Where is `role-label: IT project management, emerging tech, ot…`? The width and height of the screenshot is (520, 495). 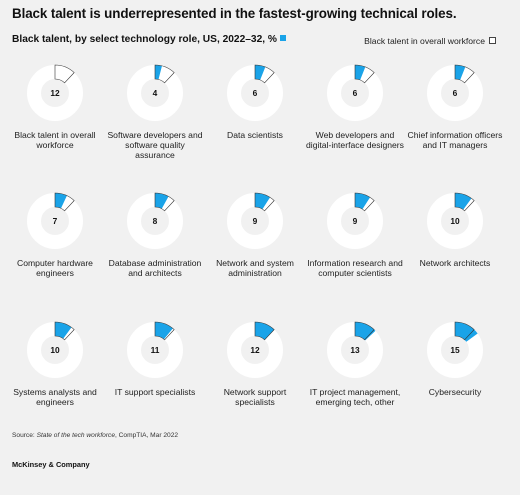 role-label: IT project management, emerging tech, ot… is located at coordinates (355, 397).